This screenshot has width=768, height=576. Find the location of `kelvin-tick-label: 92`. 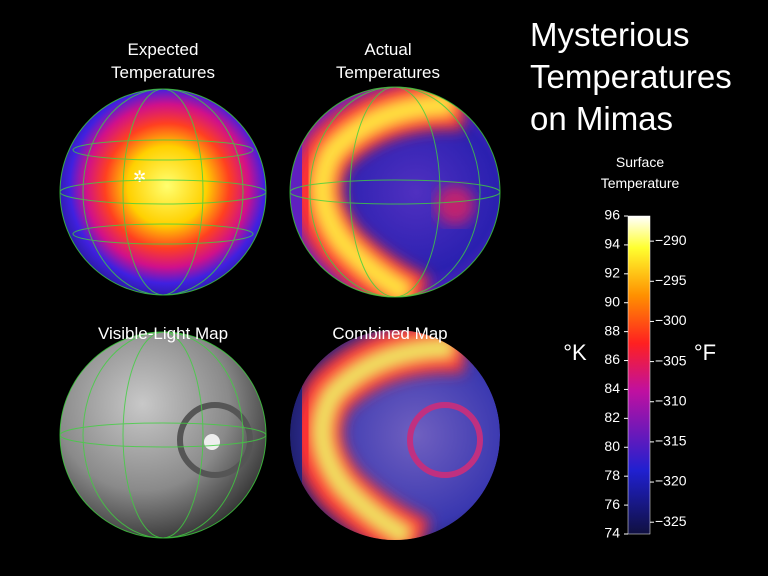

kelvin-tick-label: 92 is located at coordinates (612, 273).